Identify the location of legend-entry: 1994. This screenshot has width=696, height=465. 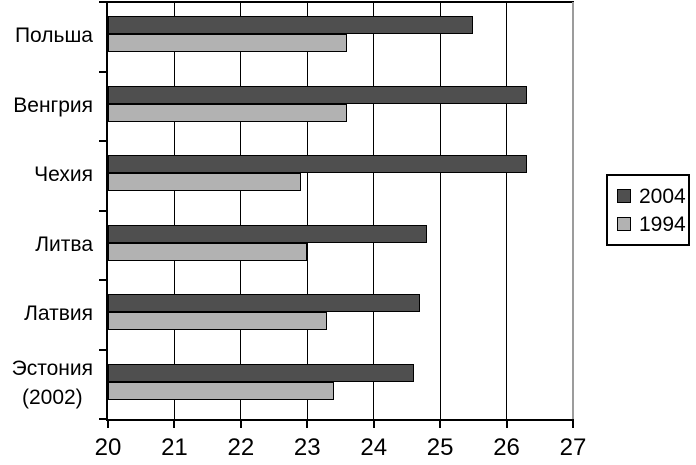
(652, 224).